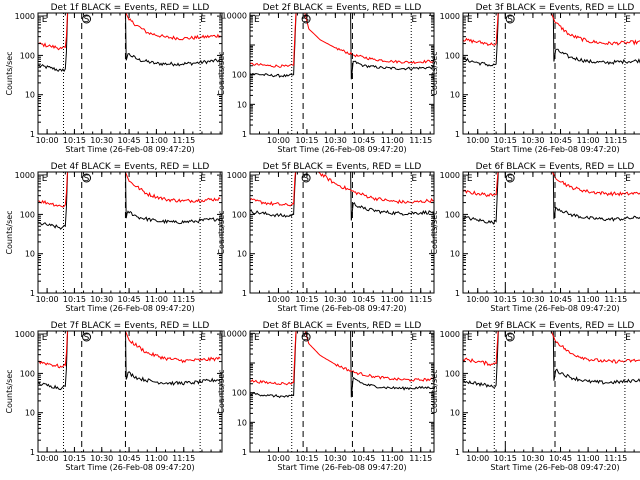 The width and height of the screenshot is (640, 480). What do you see at coordinates (555, 8) in the screenshot?
I see `chart-title: Det 3f BLACK = Events, RED = LLD` at bounding box center [555, 8].